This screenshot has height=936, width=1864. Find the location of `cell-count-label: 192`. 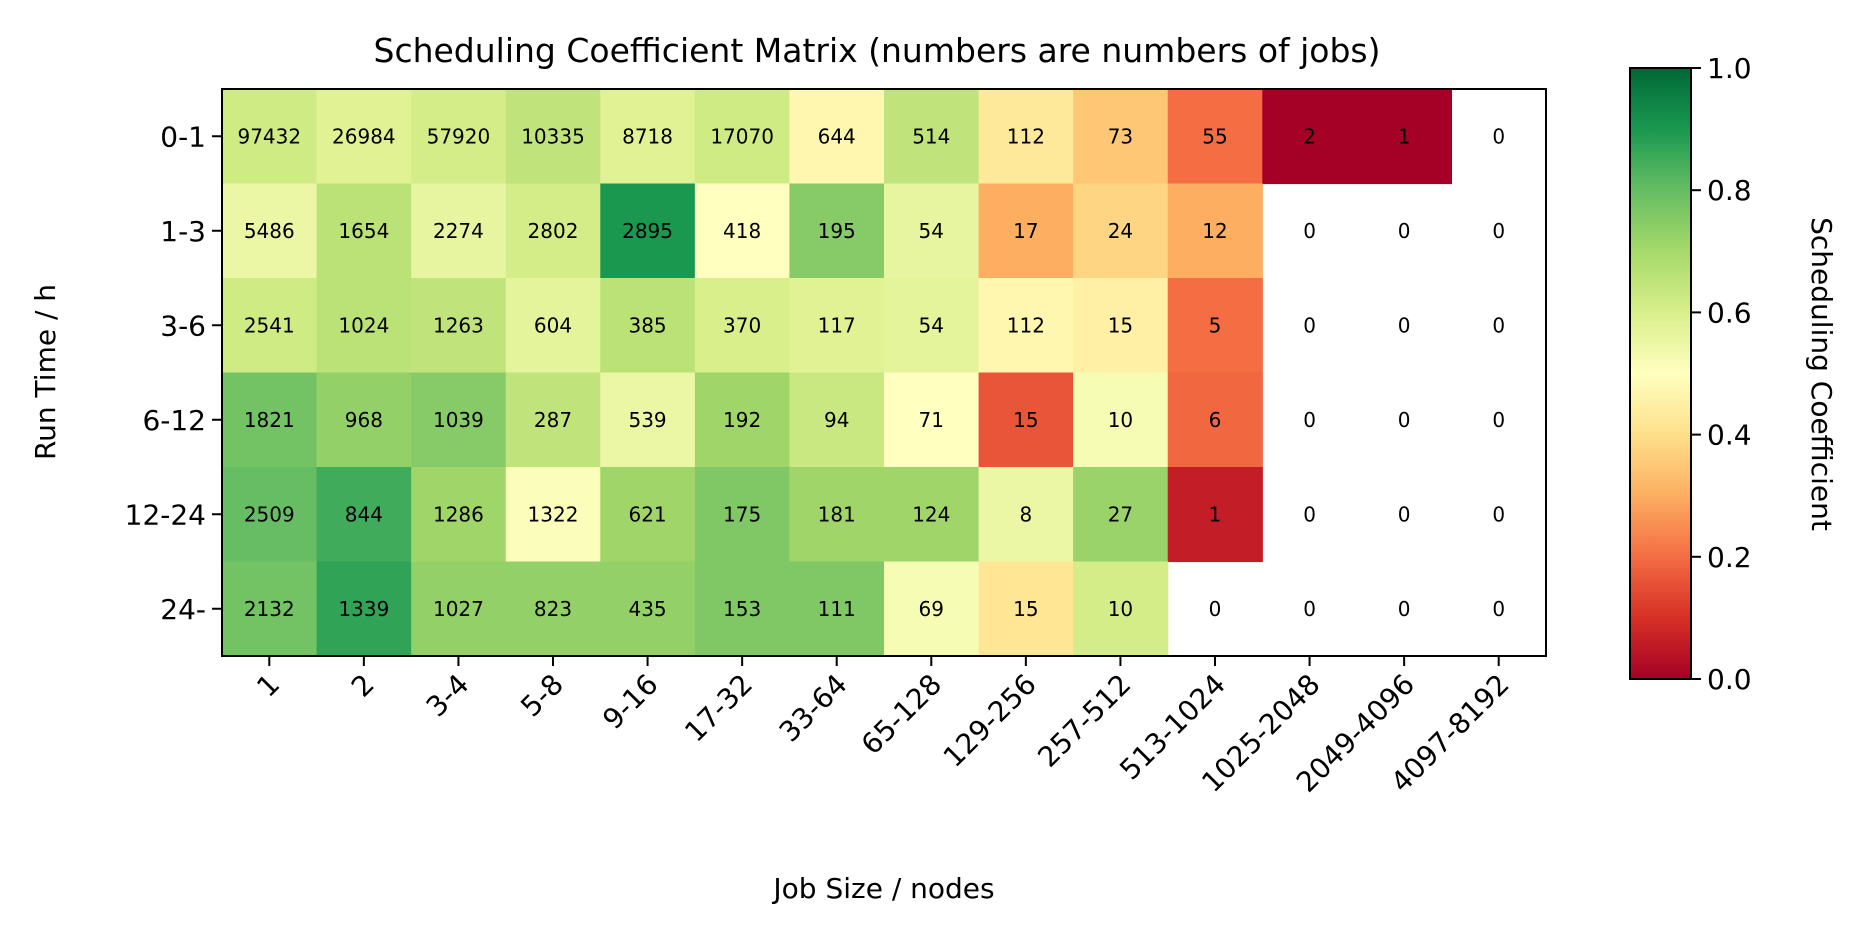

cell-count-label: 192 is located at coordinates (742, 420).